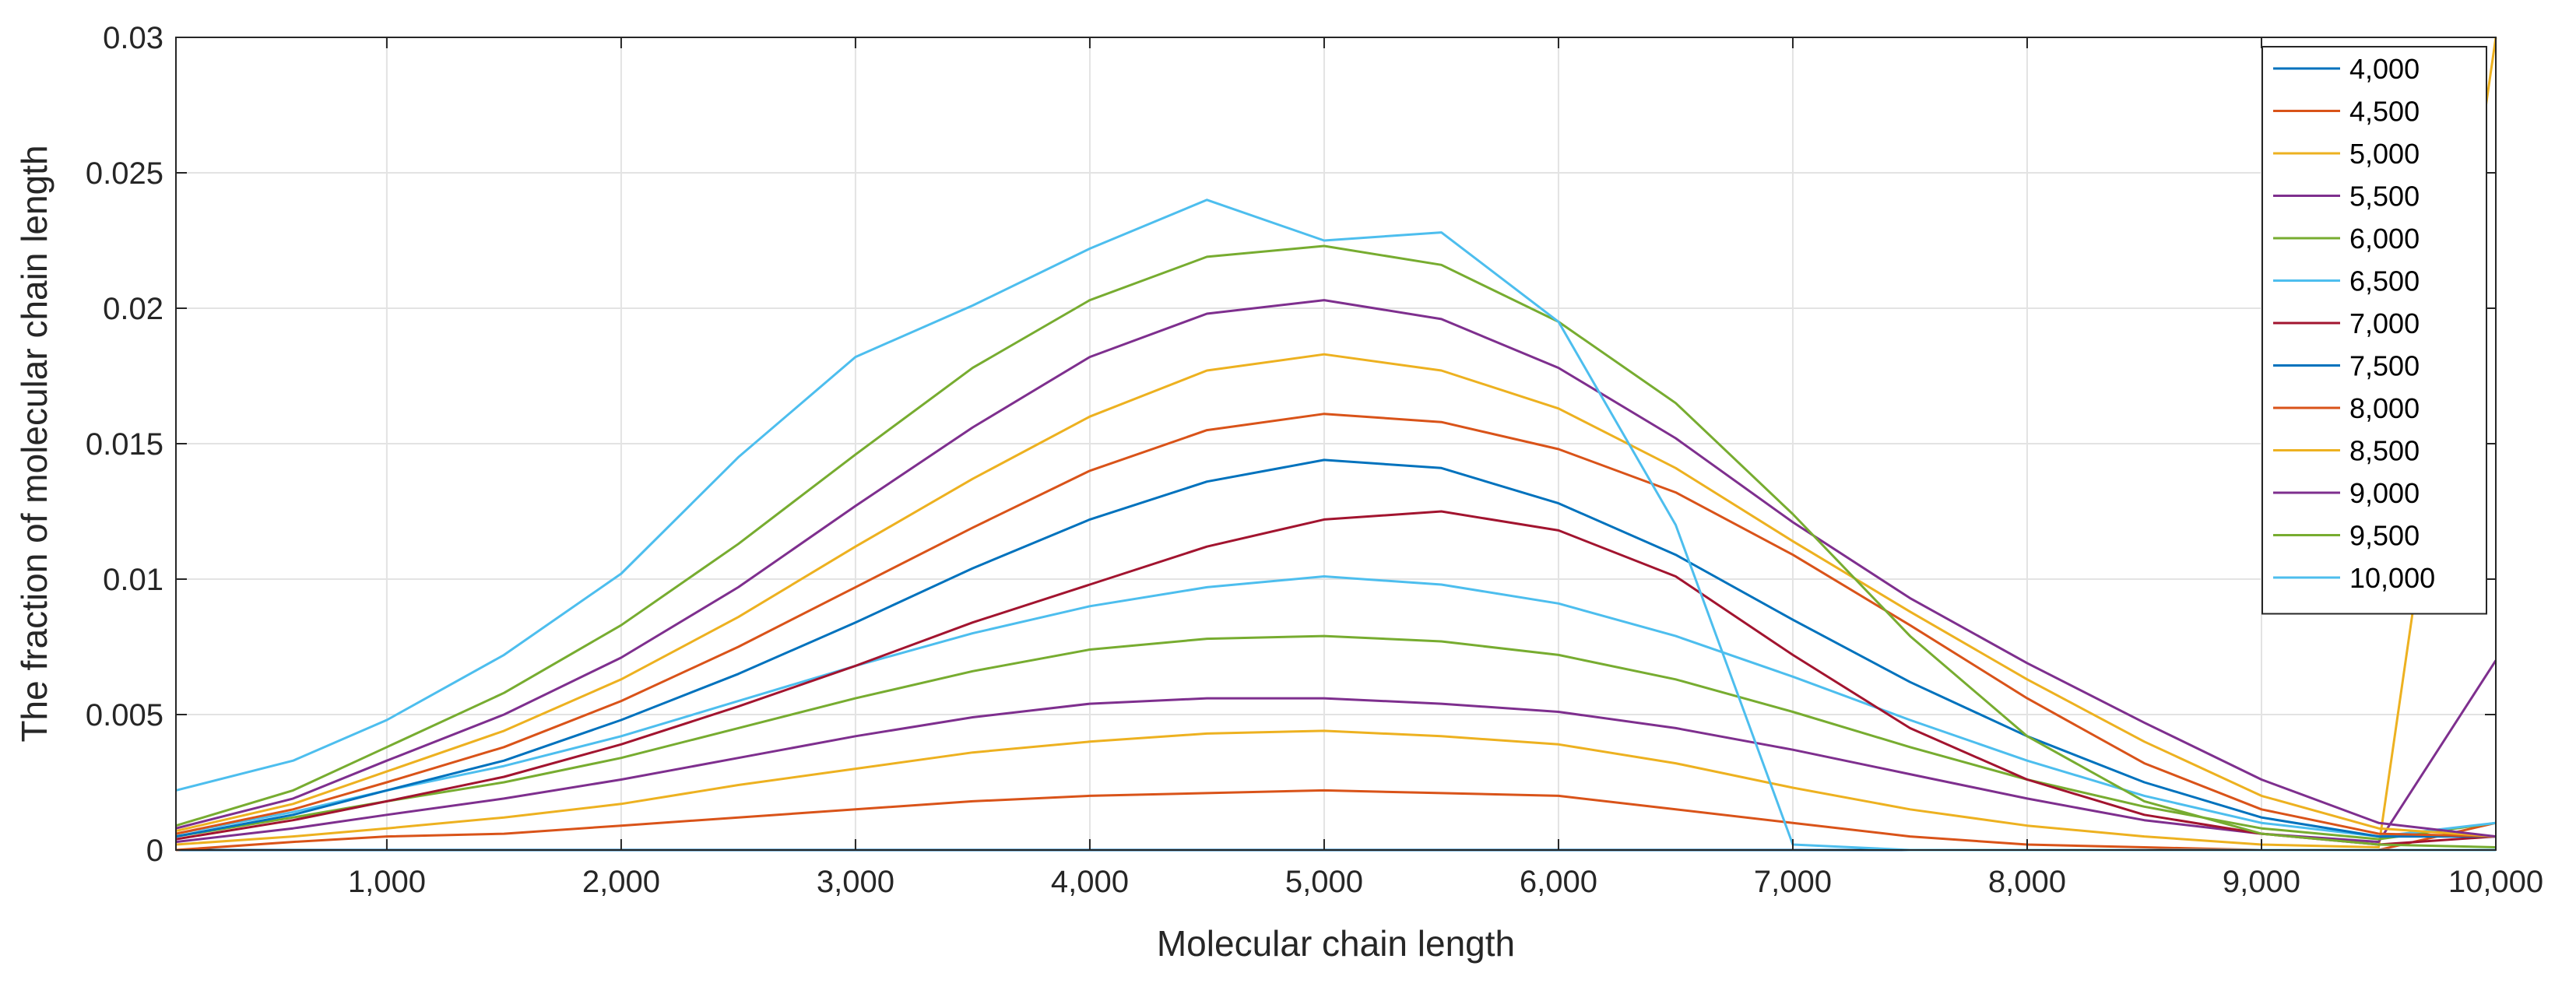  Describe the element at coordinates (1324, 882) in the screenshot. I see `x-tick-label: 5,000` at that location.